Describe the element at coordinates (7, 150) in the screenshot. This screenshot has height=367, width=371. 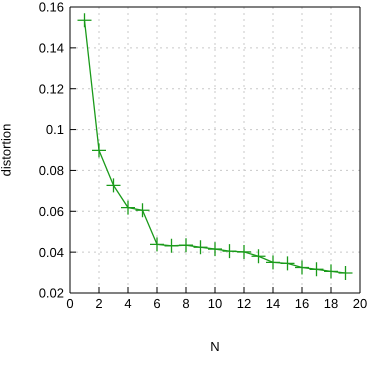
I see `y-axis-title: distortion` at that location.